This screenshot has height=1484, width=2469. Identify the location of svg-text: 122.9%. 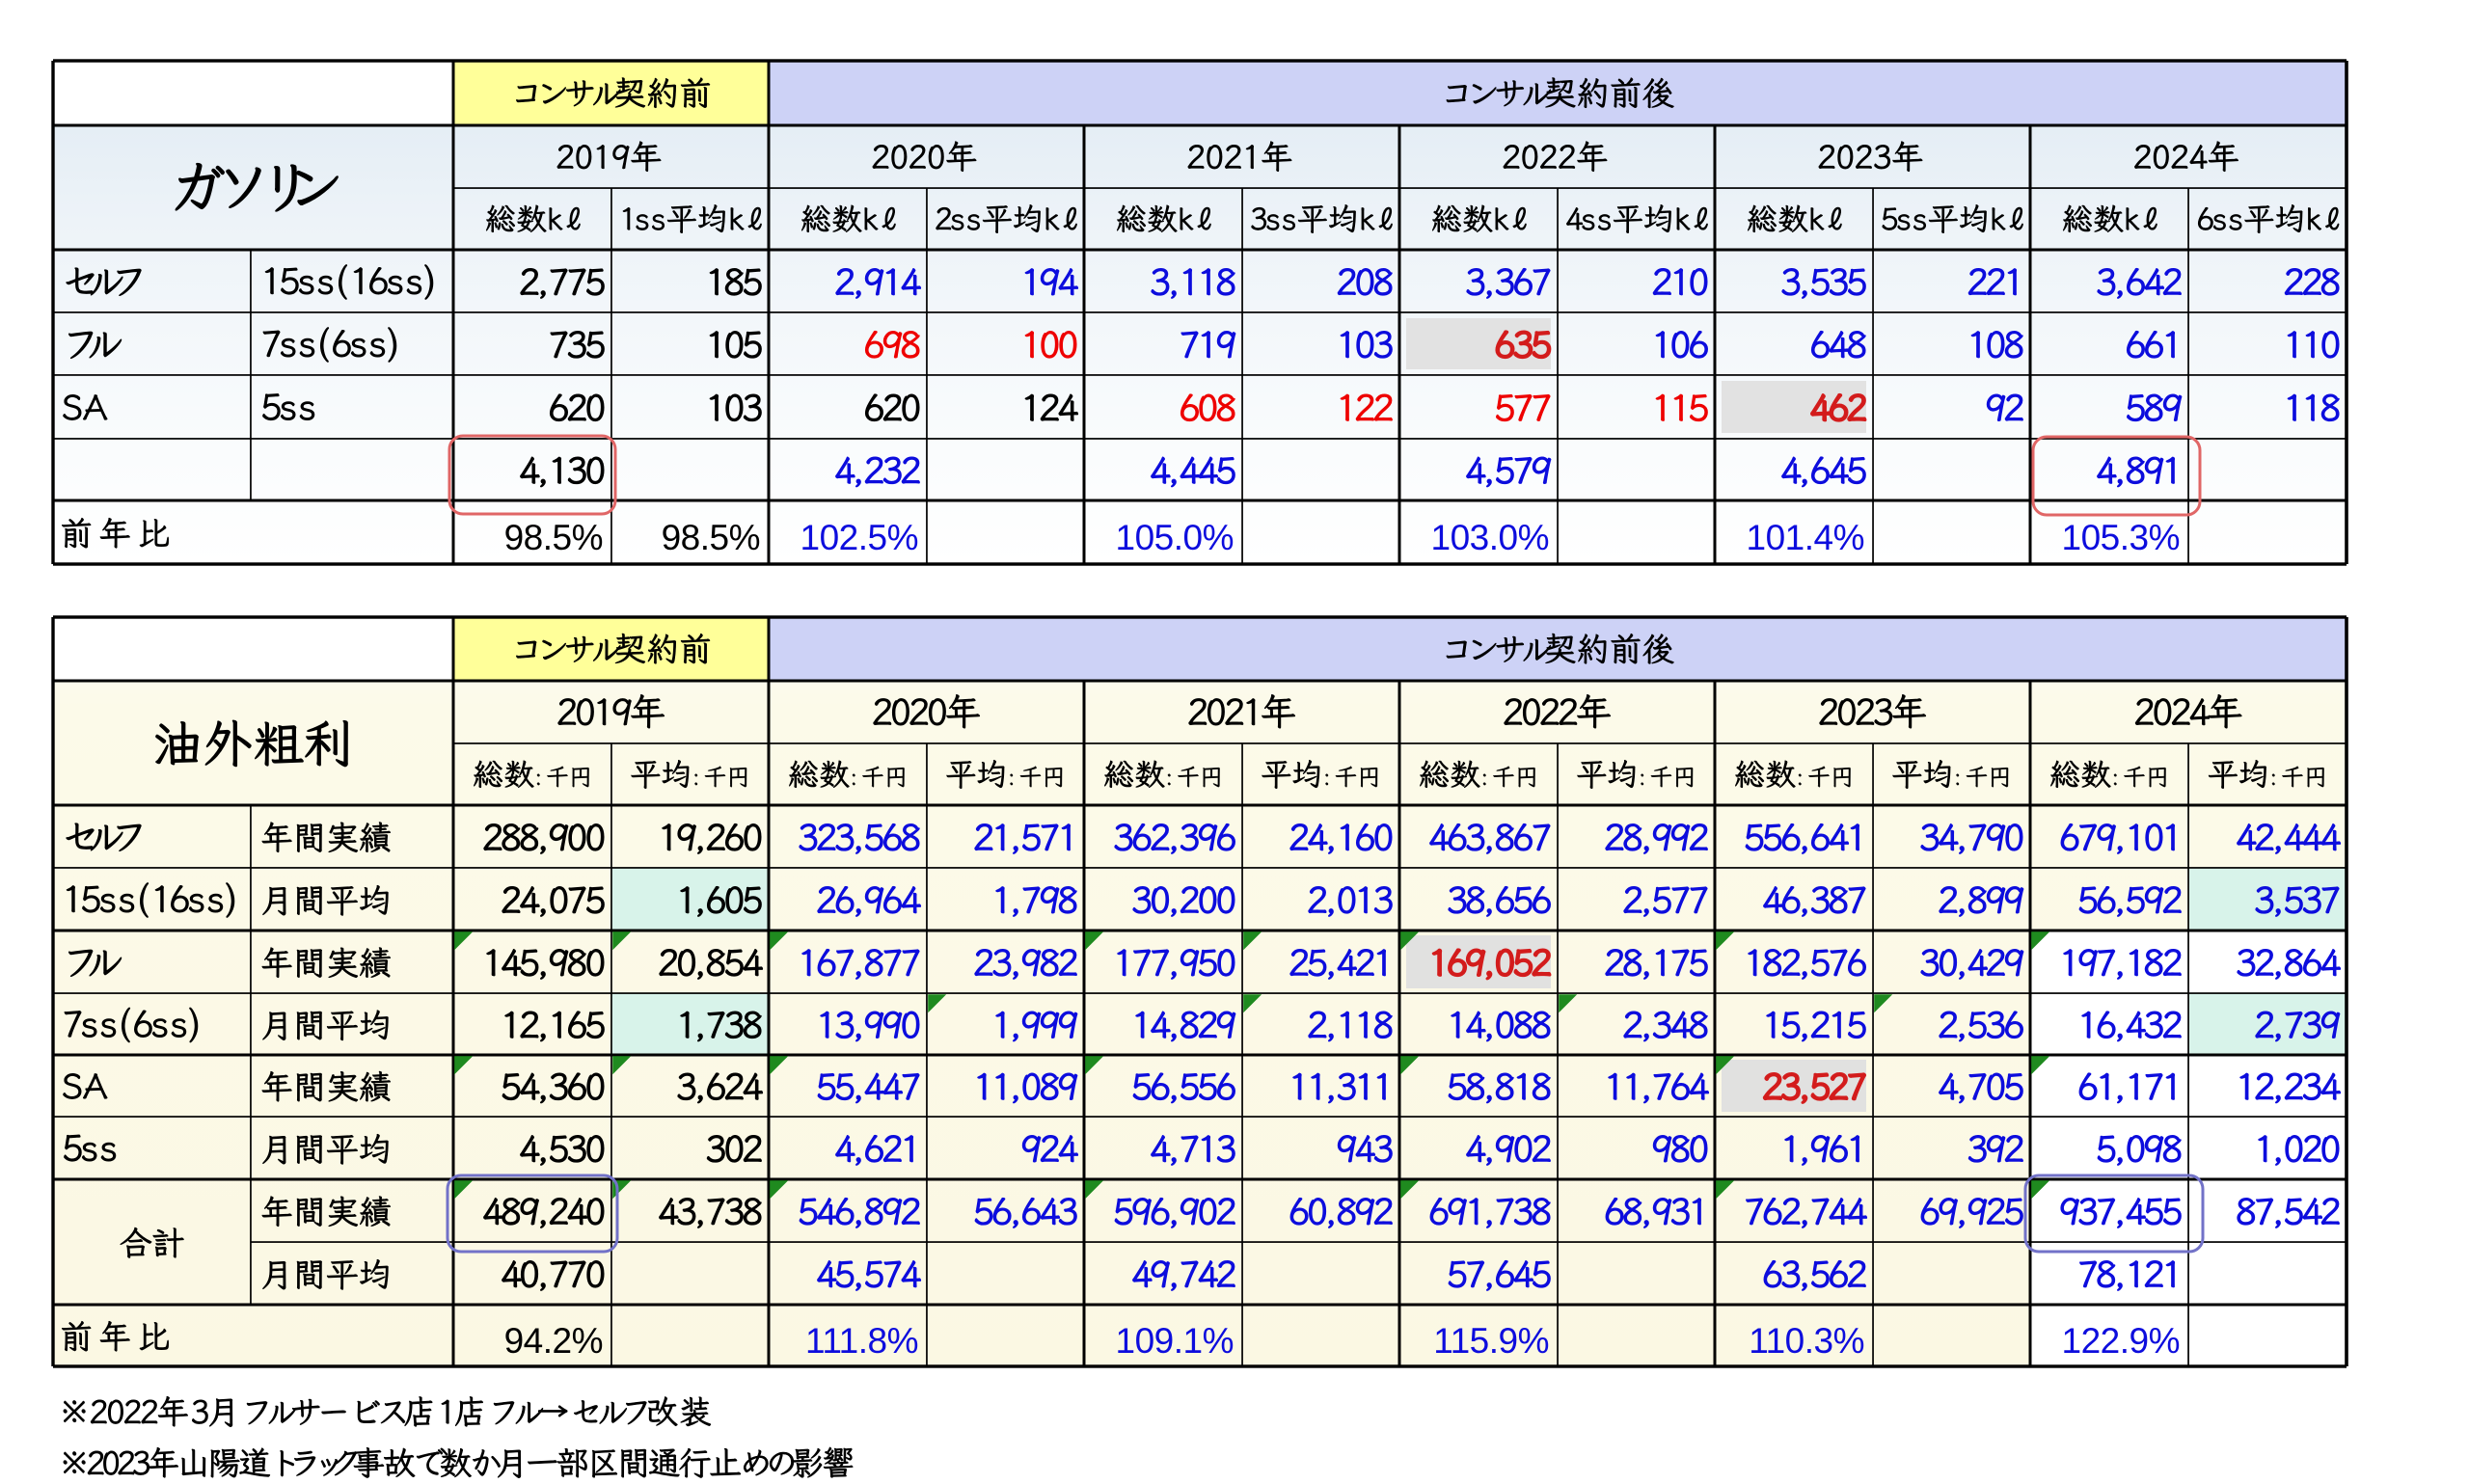
(2121, 1341).